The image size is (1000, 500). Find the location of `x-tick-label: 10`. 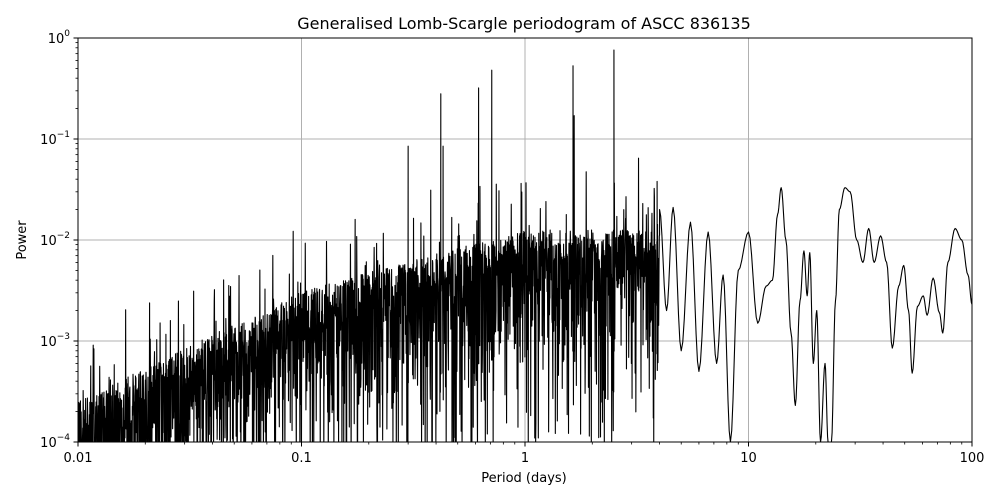

x-tick-label: 10 is located at coordinates (748, 458).